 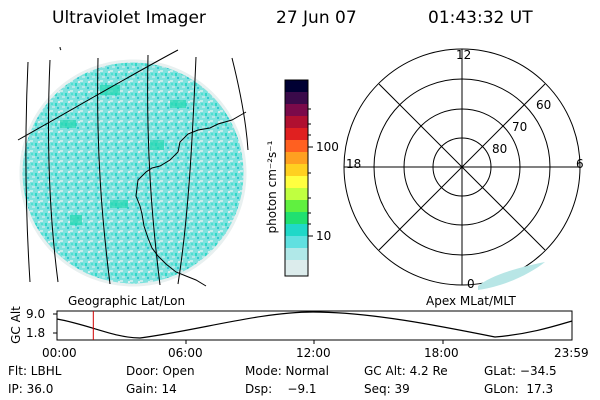 I want to click on lat-label-60: 60, so click(x=544, y=105).